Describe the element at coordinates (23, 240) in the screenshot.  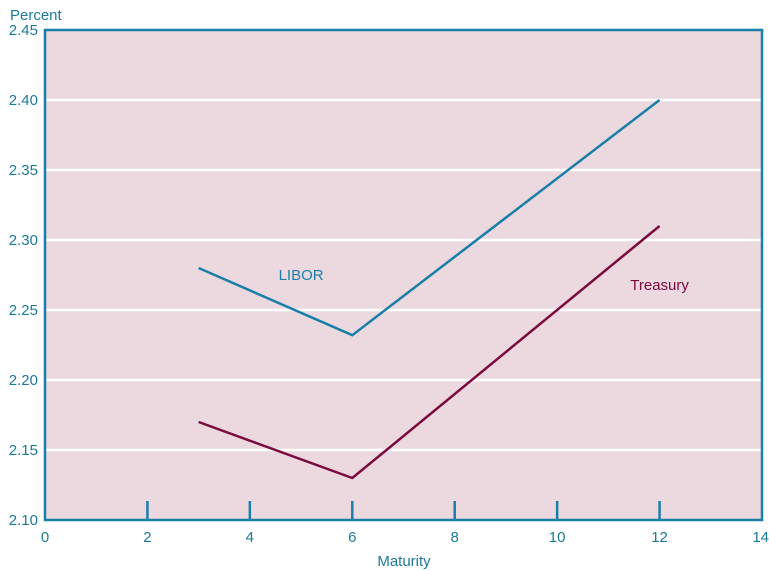
I see `y-tick-label: 2.30` at that location.